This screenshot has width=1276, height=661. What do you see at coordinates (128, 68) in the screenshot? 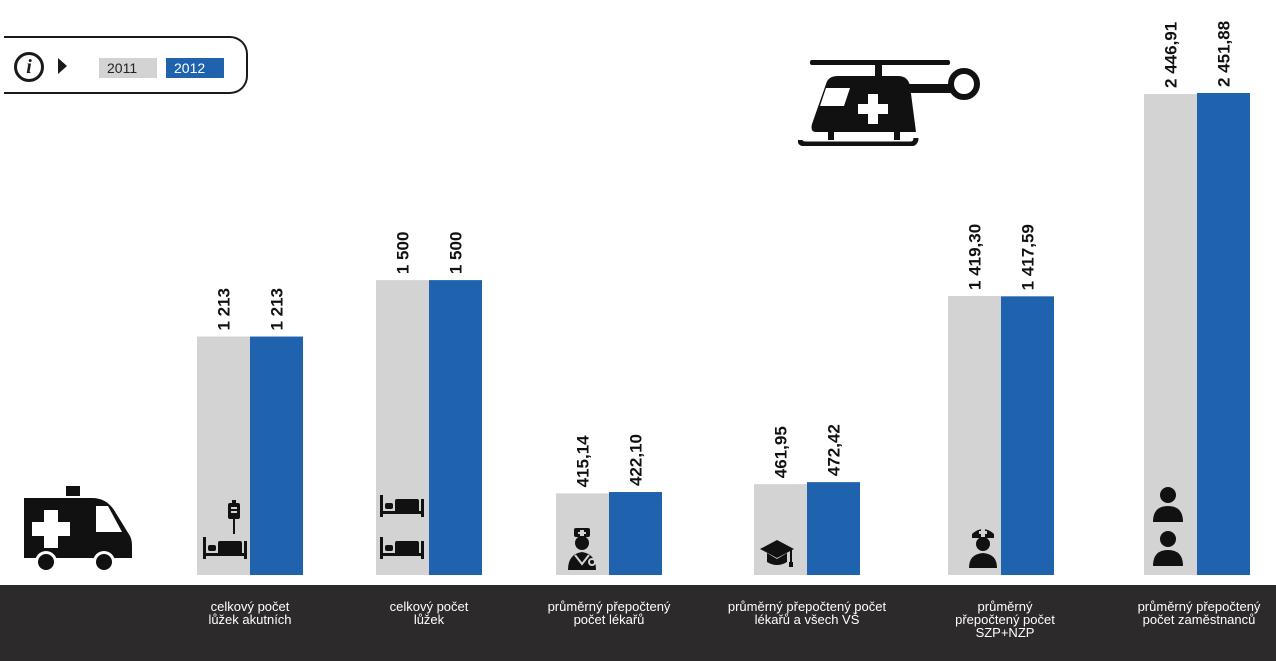
I see `legend-item-2011: 2011` at bounding box center [128, 68].